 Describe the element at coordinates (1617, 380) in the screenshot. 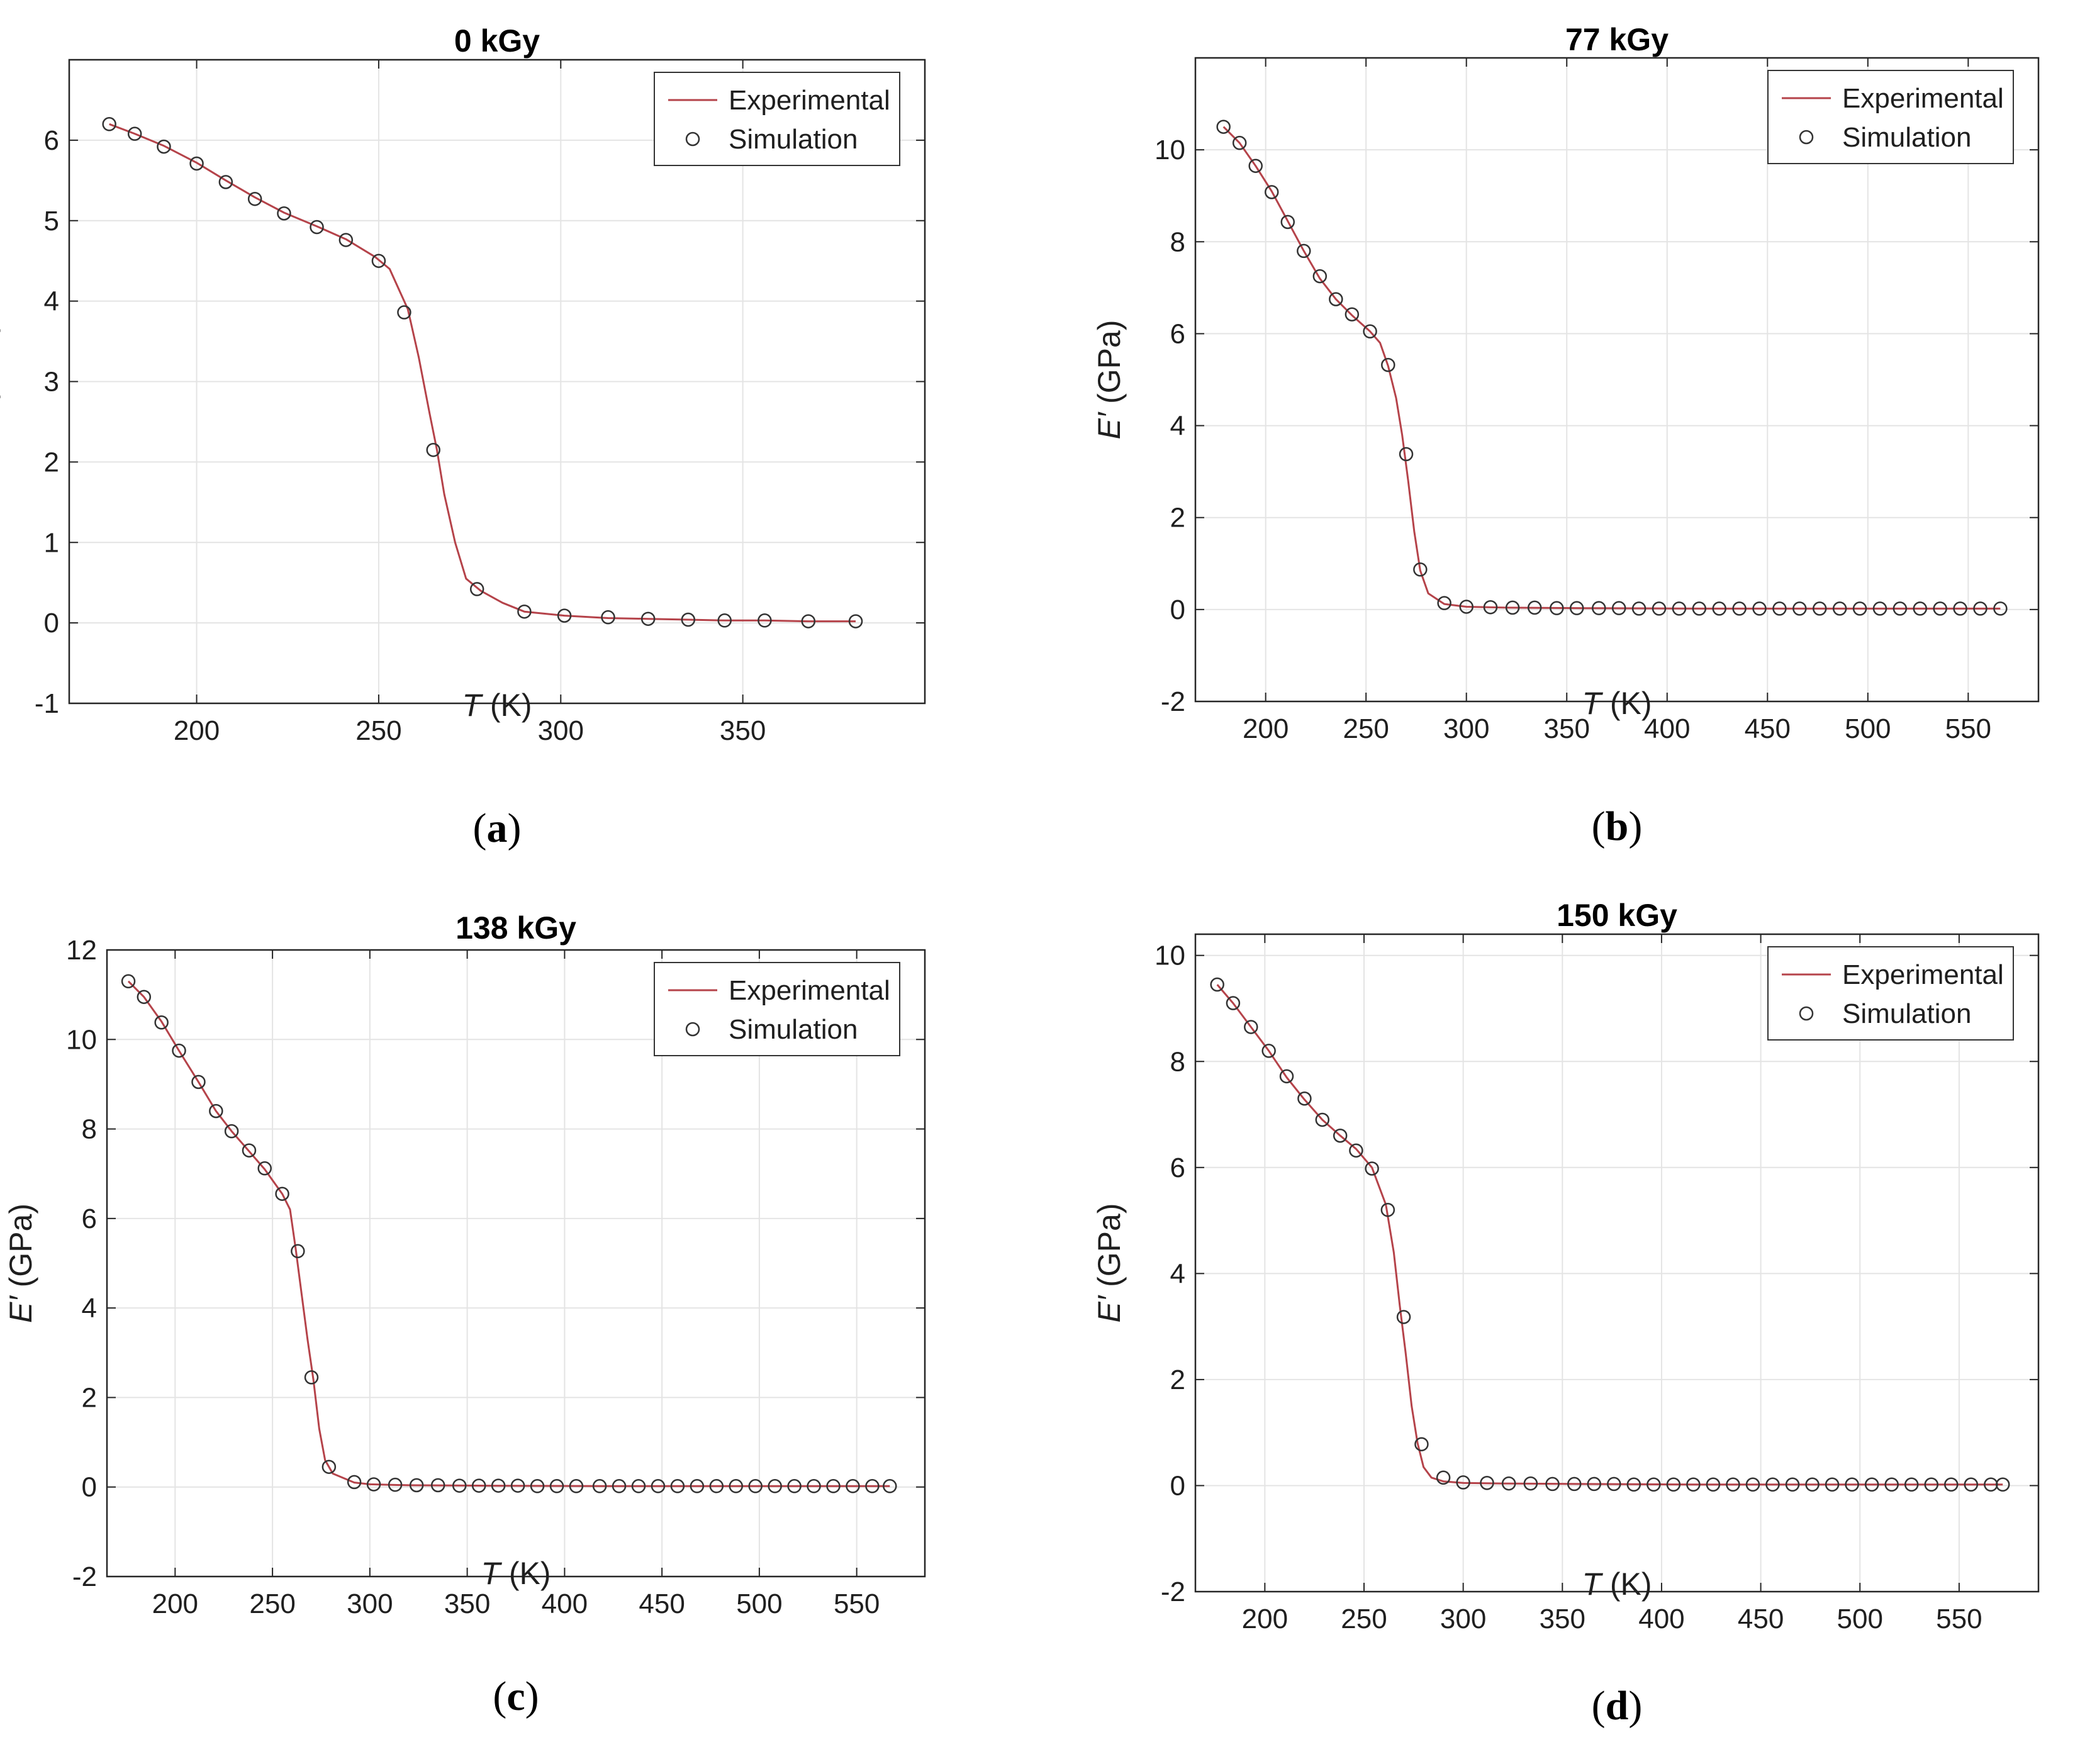

I see `axes-frame` at that location.